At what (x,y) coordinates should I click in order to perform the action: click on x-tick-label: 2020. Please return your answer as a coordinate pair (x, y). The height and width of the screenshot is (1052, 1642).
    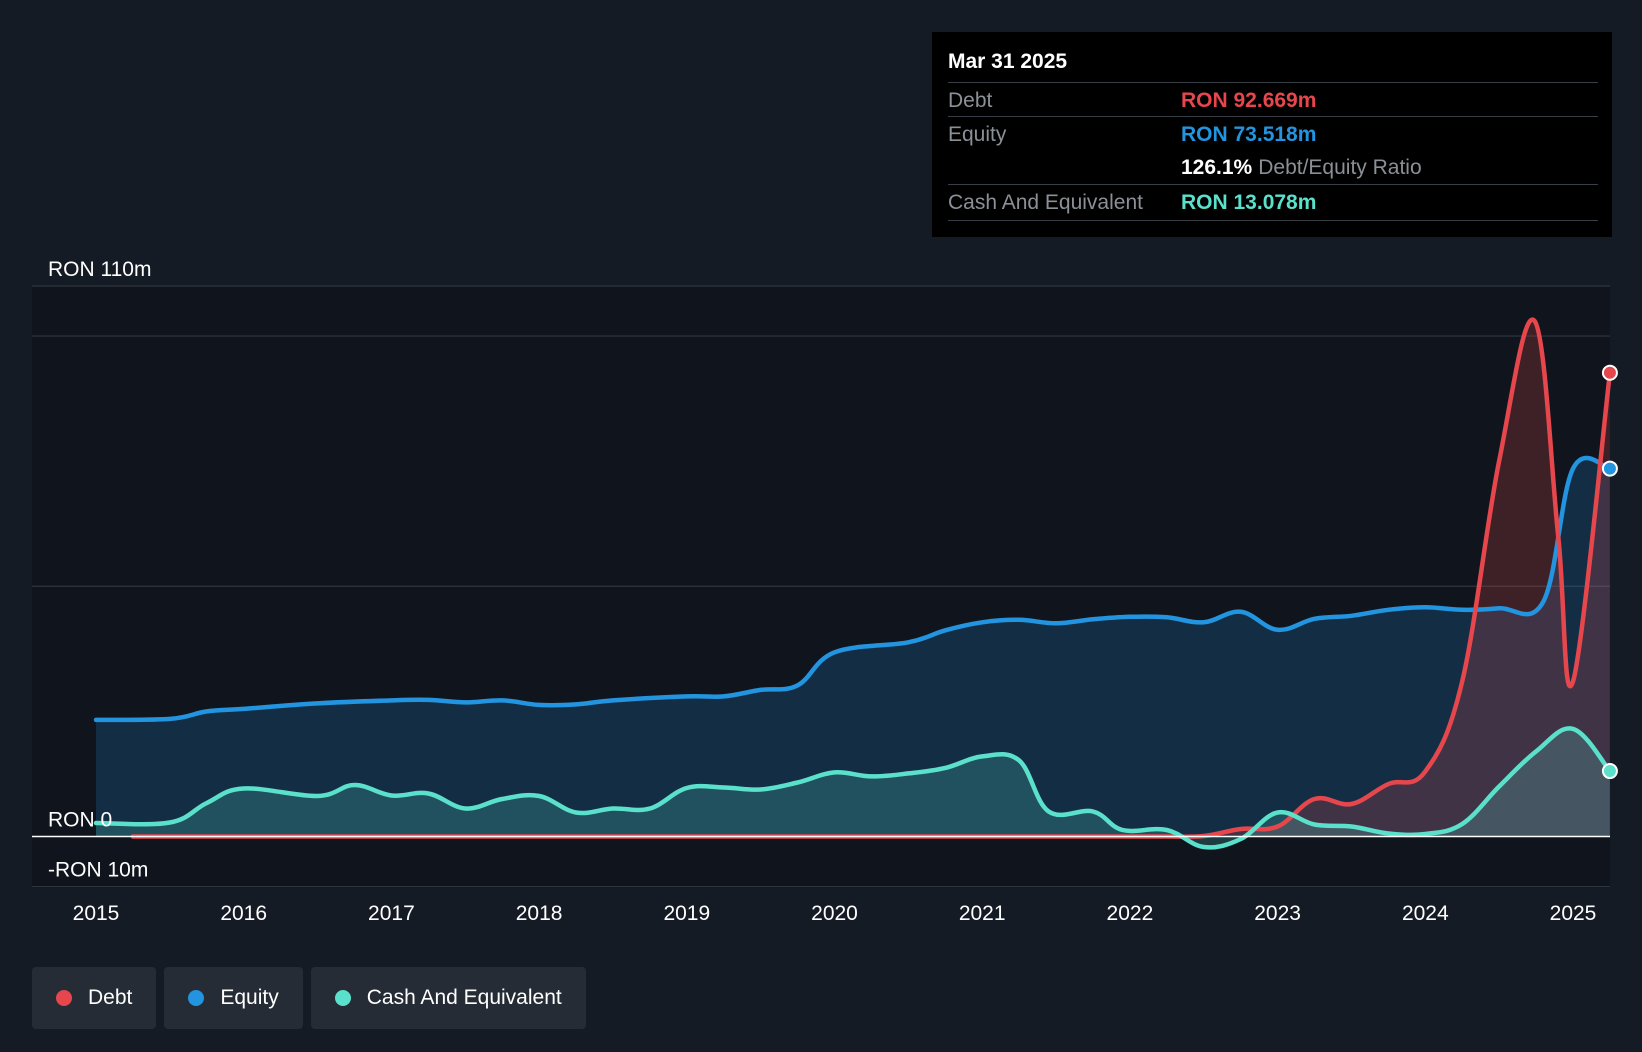
    Looking at the image, I should click on (834, 913).